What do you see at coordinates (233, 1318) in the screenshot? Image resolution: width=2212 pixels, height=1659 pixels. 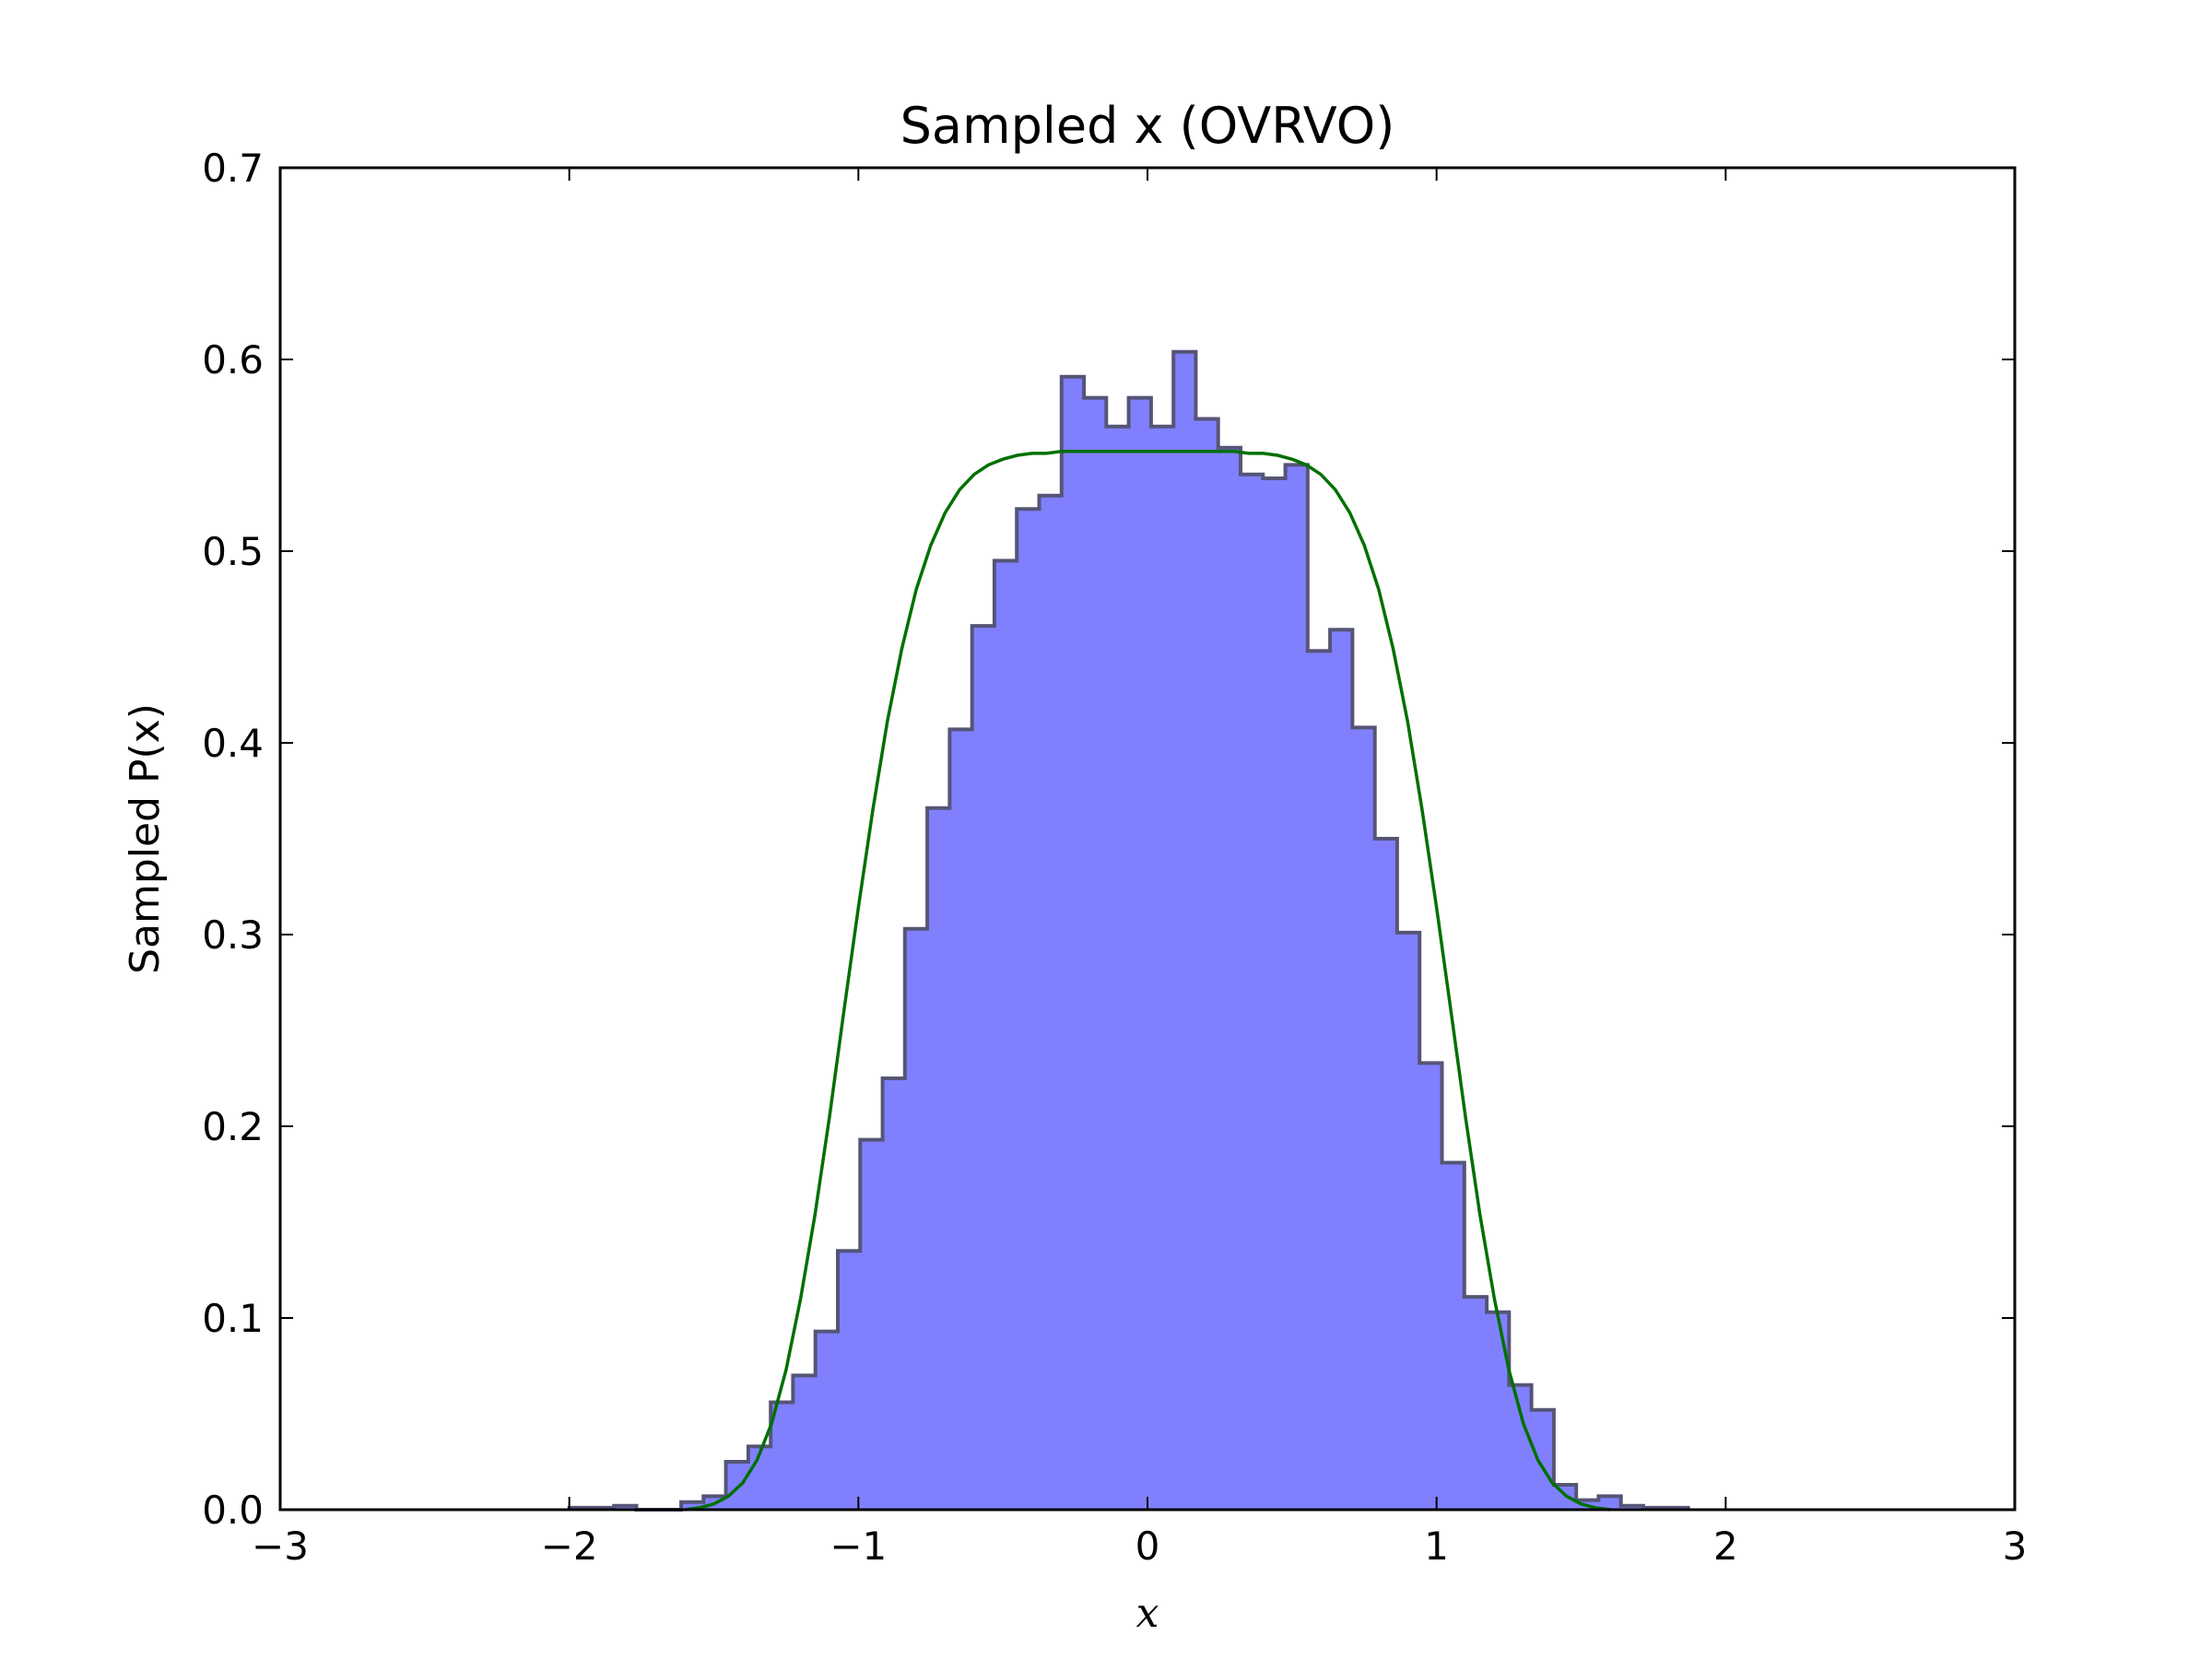 I see `y-tick-label: 0.1` at bounding box center [233, 1318].